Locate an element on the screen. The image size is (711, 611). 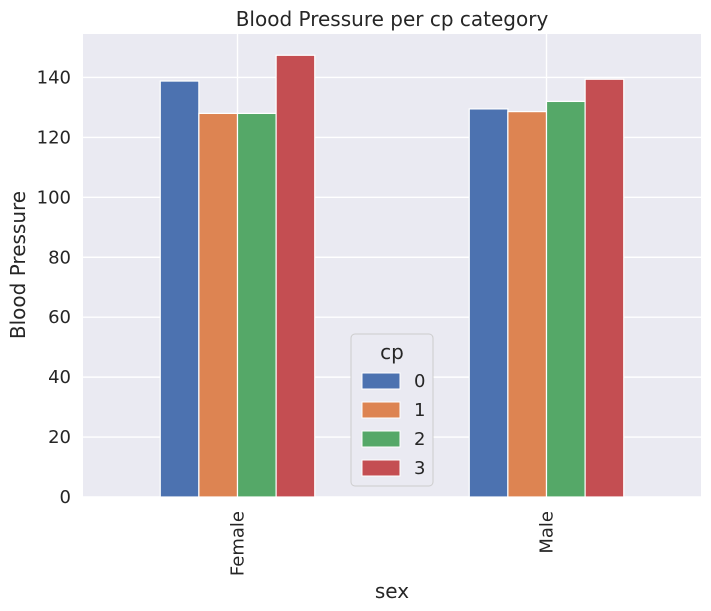
y-tick-label: 40 is located at coordinates (59, 377).